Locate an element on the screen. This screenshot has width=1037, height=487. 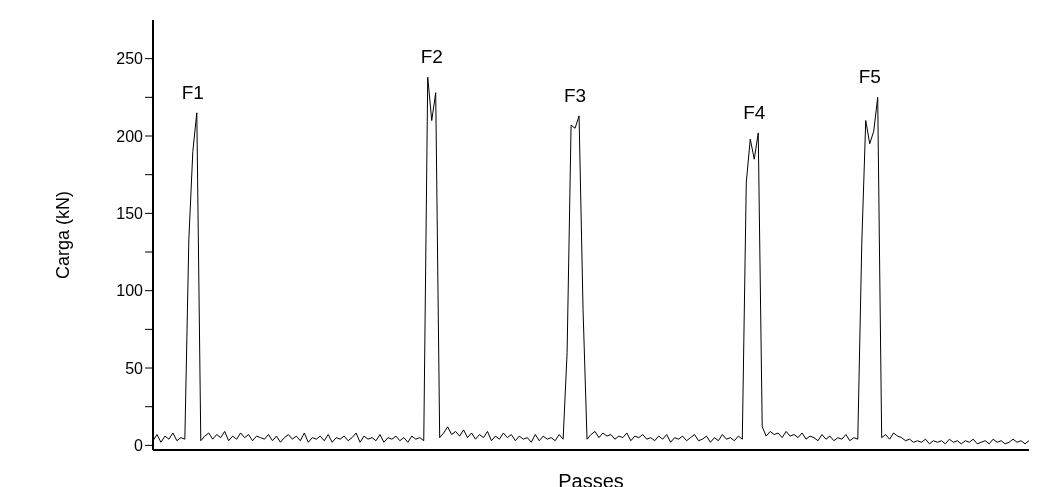
y-tick-label: 150 is located at coordinates (130, 214).